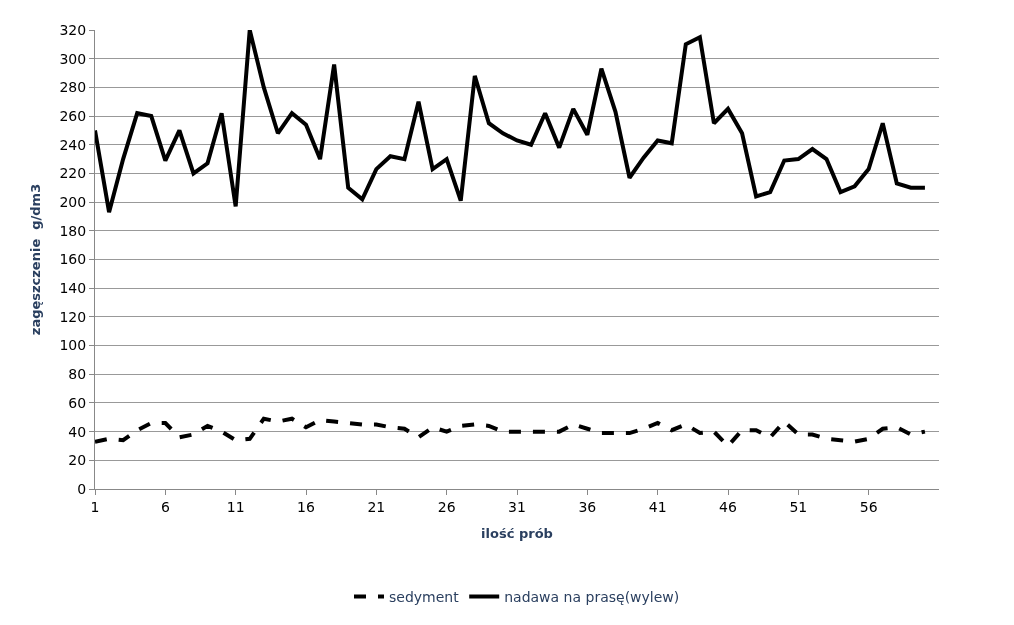 The width and height of the screenshot is (1014, 625). I want to click on x-tick-label: 6, so click(165, 506).